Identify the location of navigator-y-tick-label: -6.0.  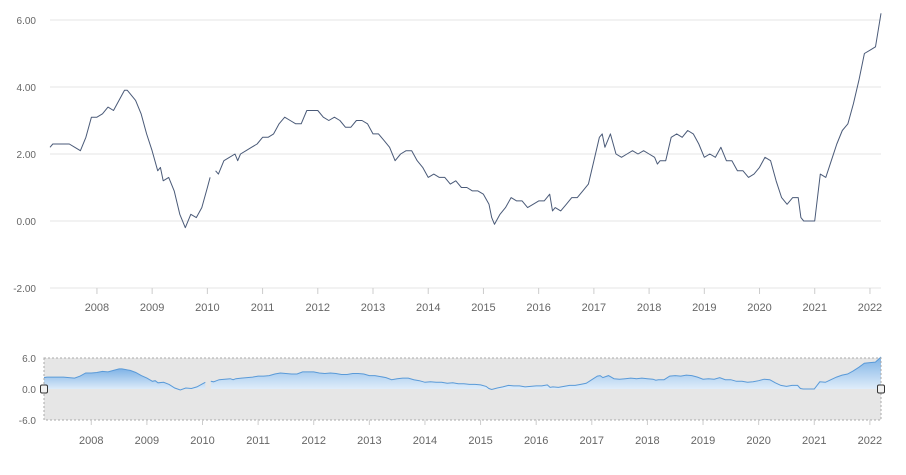
(28, 421).